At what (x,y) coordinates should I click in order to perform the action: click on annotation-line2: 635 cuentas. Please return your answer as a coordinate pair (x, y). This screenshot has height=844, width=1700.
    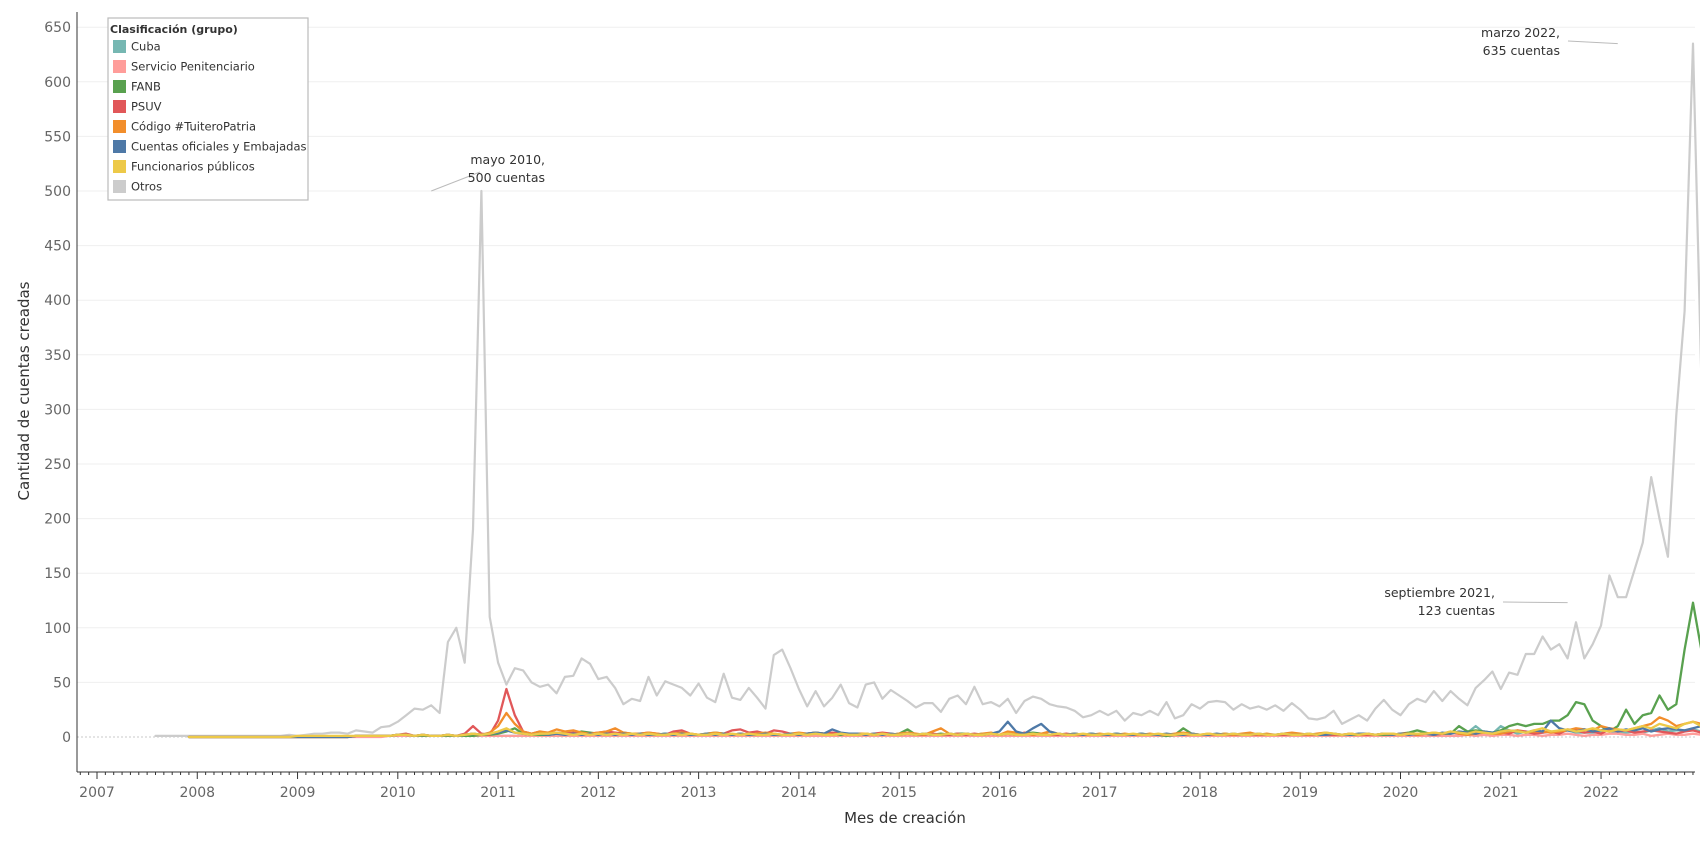
    Looking at the image, I should click on (1521, 50).